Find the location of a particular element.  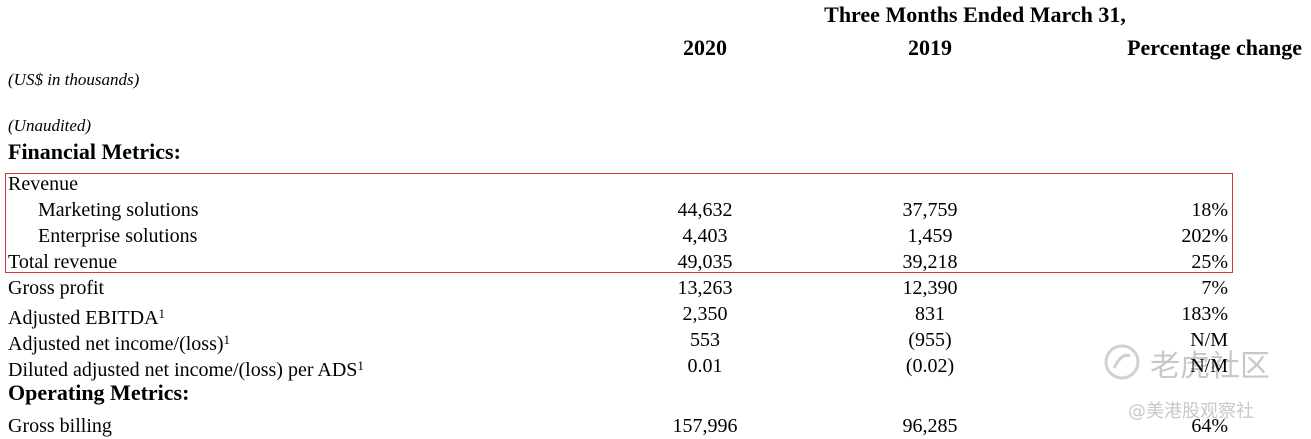

cell-value: 7% is located at coordinates (1214, 288).